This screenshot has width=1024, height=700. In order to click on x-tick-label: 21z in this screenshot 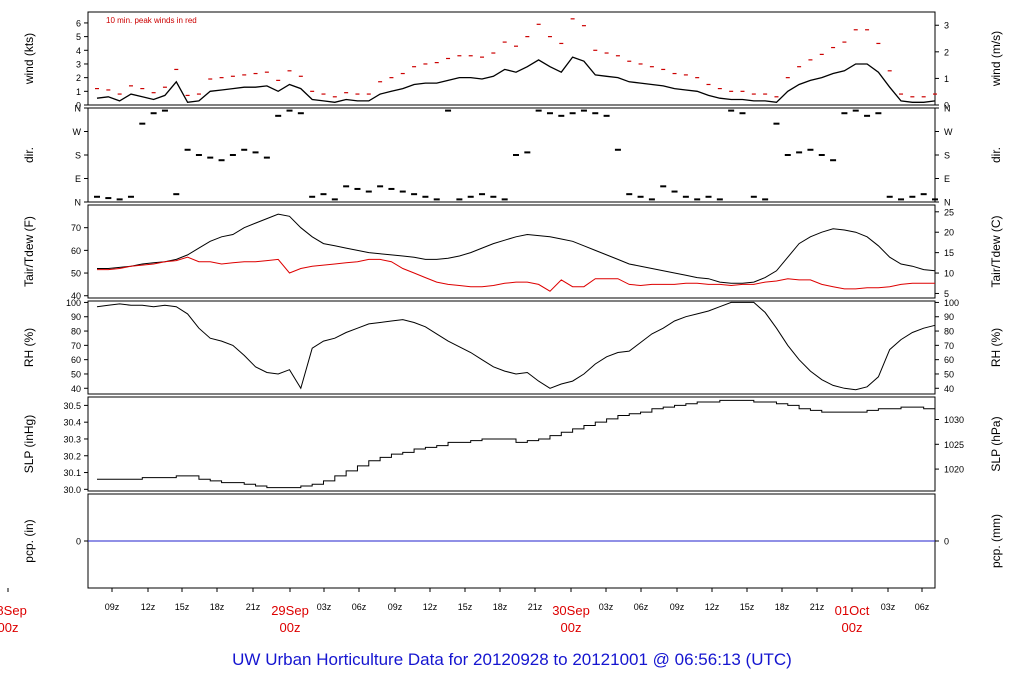, I will do `click(535, 607)`.